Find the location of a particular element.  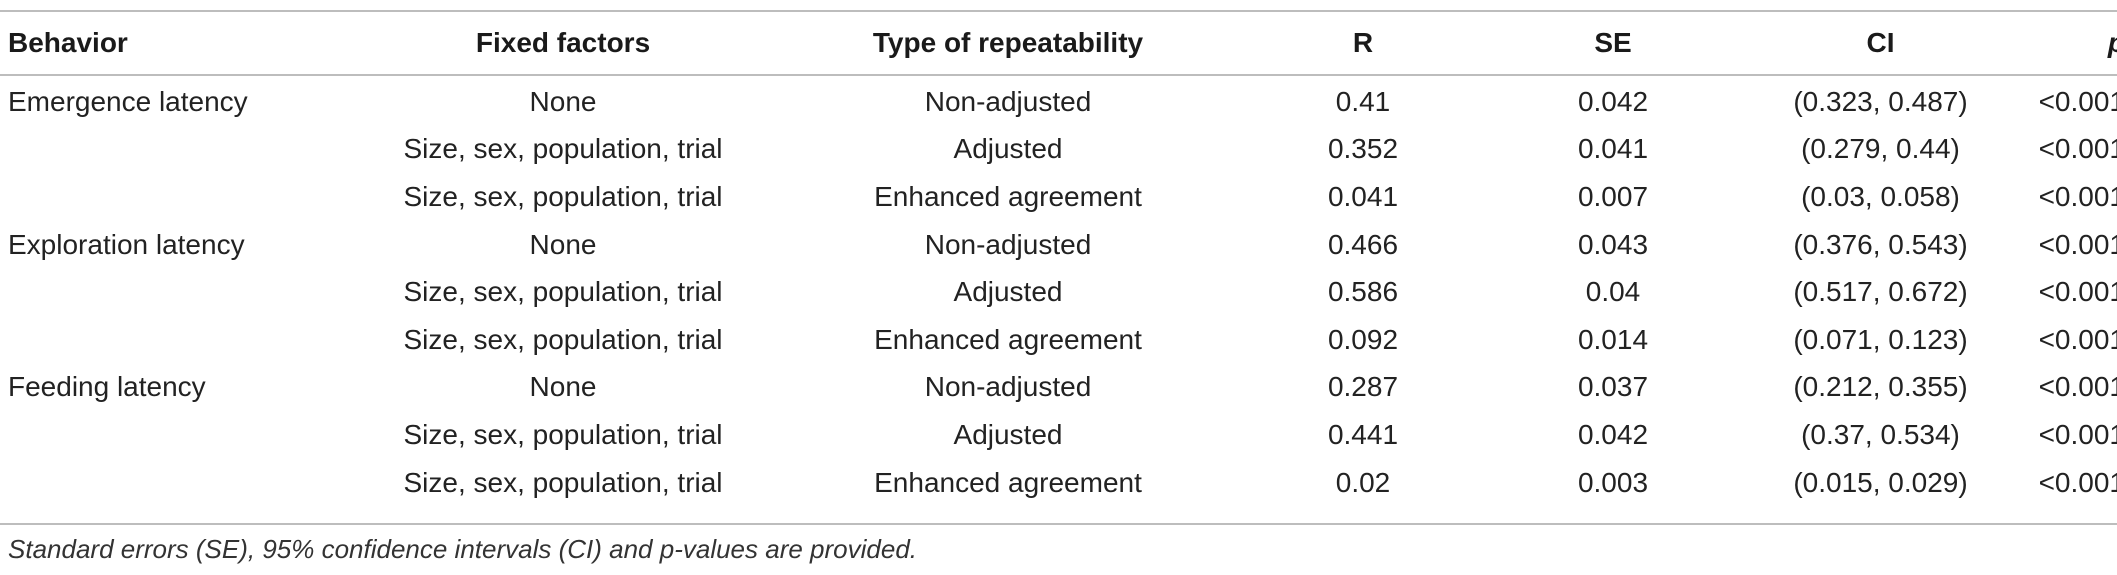

cell-se: 0.003 is located at coordinates (1613, 482).